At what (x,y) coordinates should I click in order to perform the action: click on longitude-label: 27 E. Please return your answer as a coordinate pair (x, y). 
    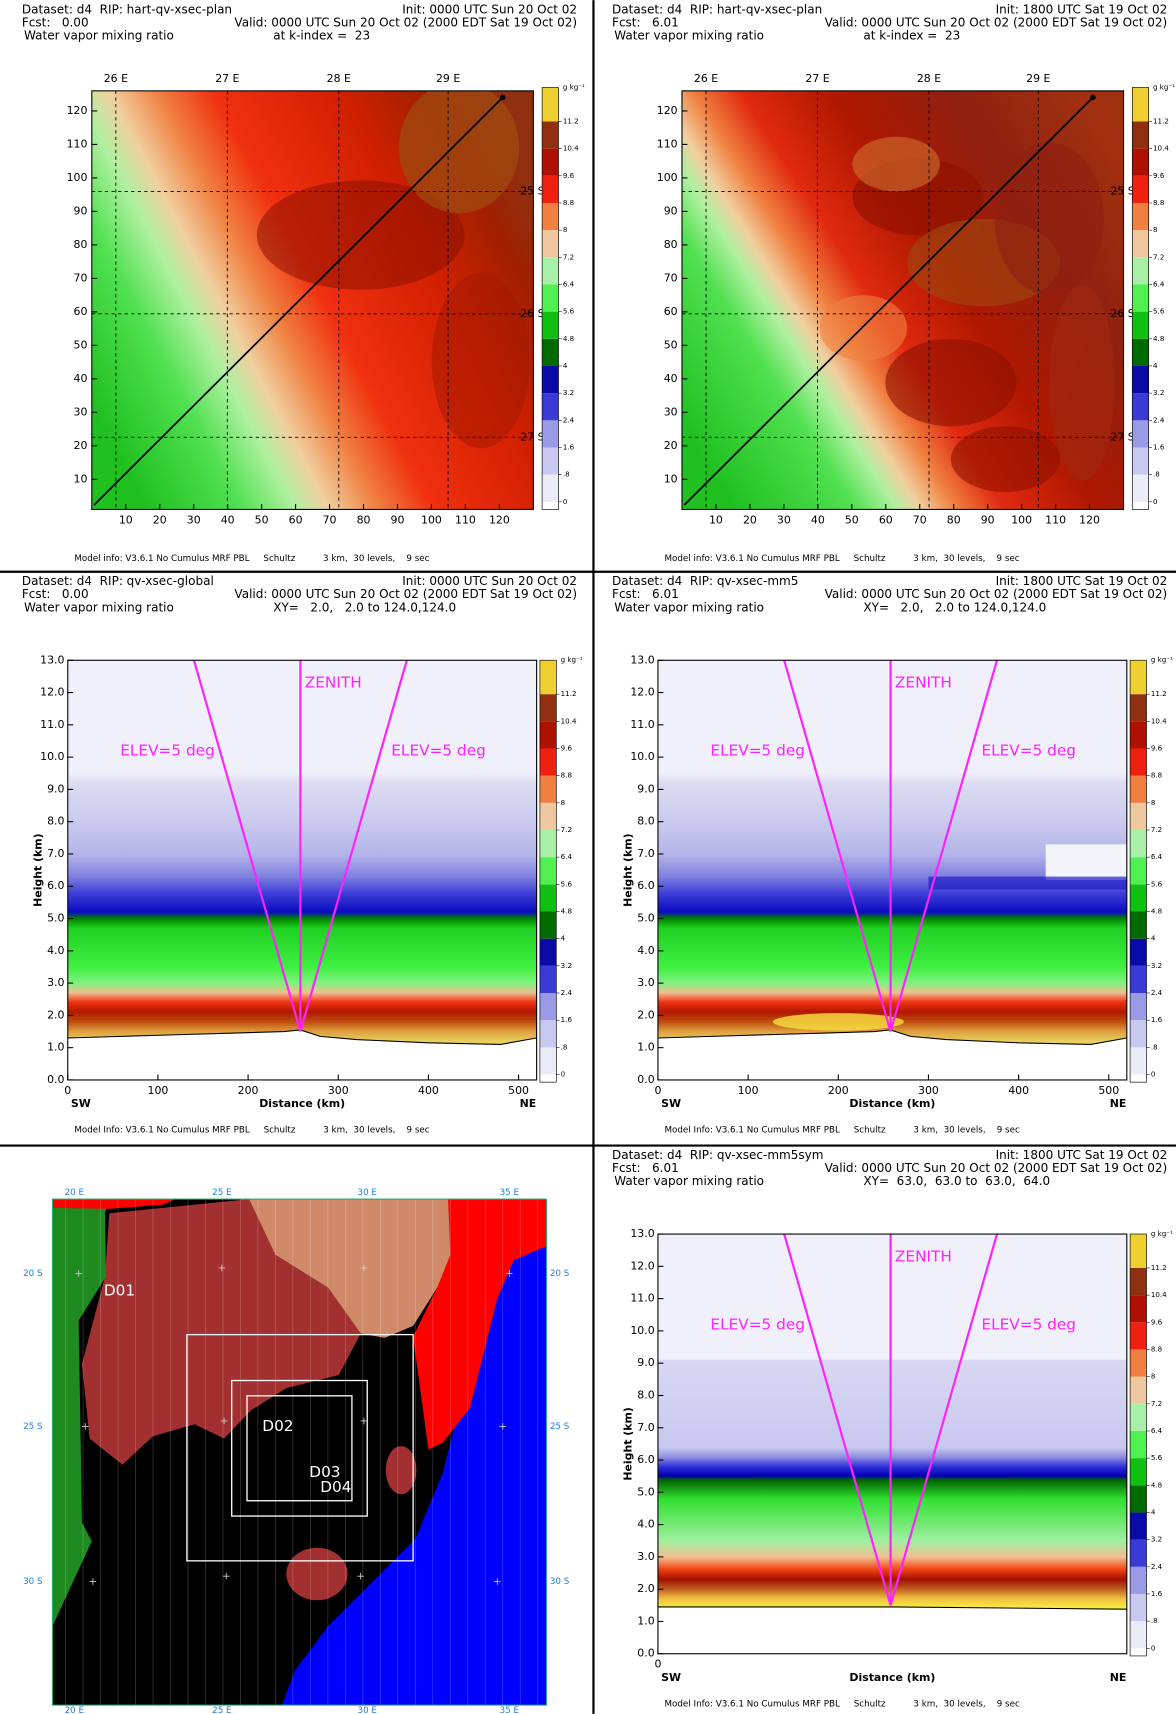
    Looking at the image, I should click on (227, 78).